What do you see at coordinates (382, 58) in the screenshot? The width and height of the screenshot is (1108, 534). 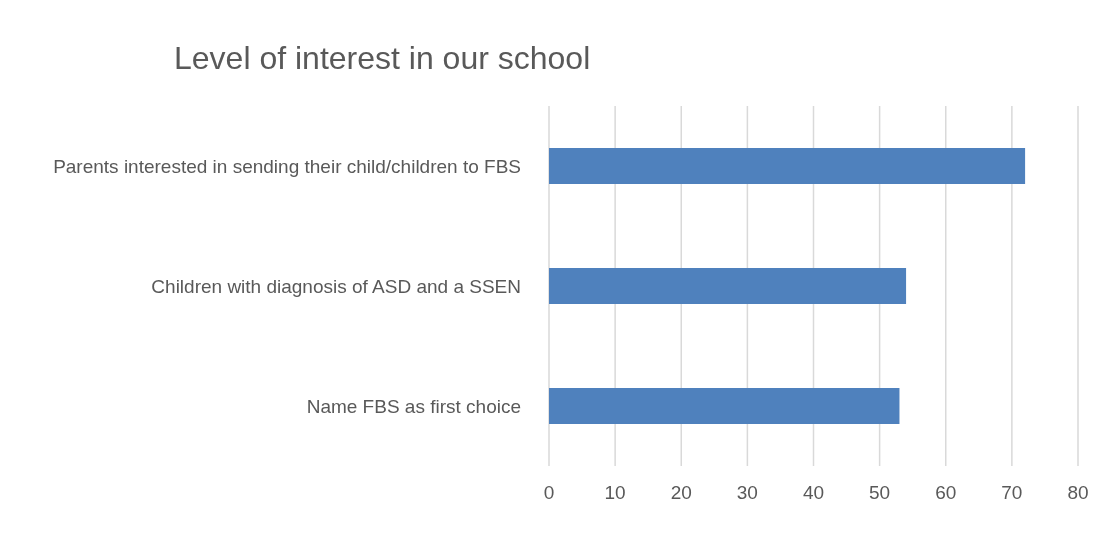 I see `chart-title: Level of interest in our school` at bounding box center [382, 58].